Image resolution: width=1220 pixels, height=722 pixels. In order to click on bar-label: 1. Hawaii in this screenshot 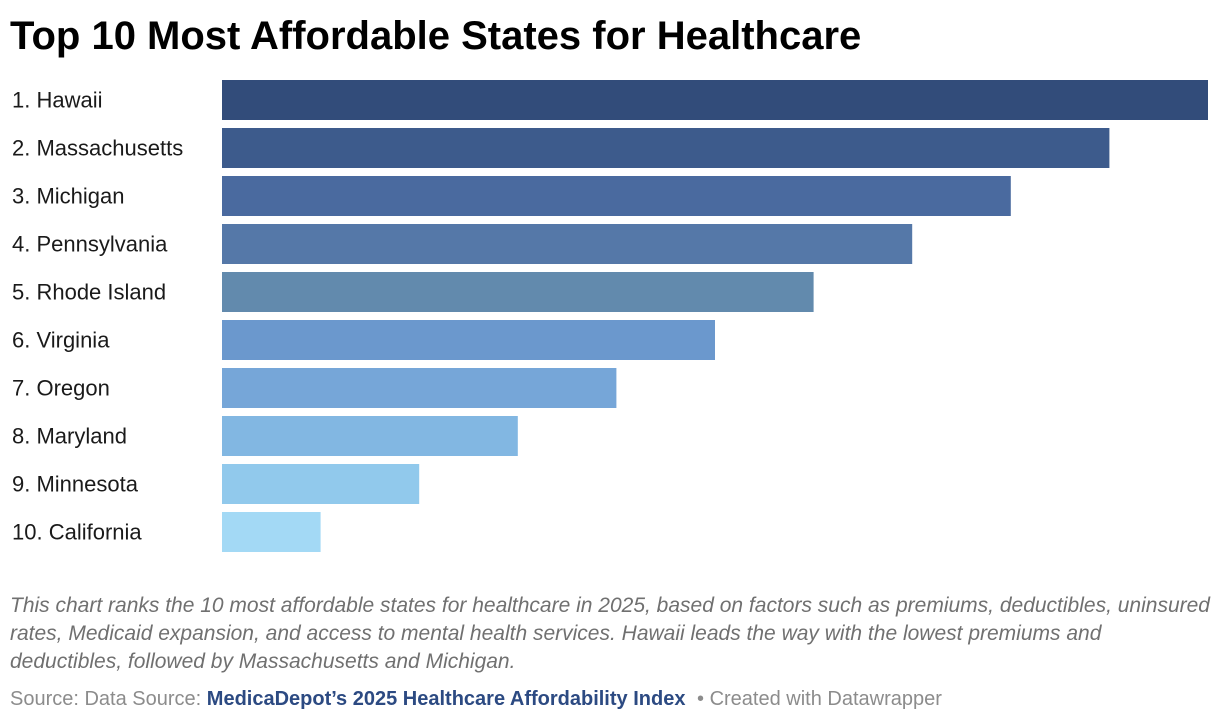, I will do `click(57, 100)`.